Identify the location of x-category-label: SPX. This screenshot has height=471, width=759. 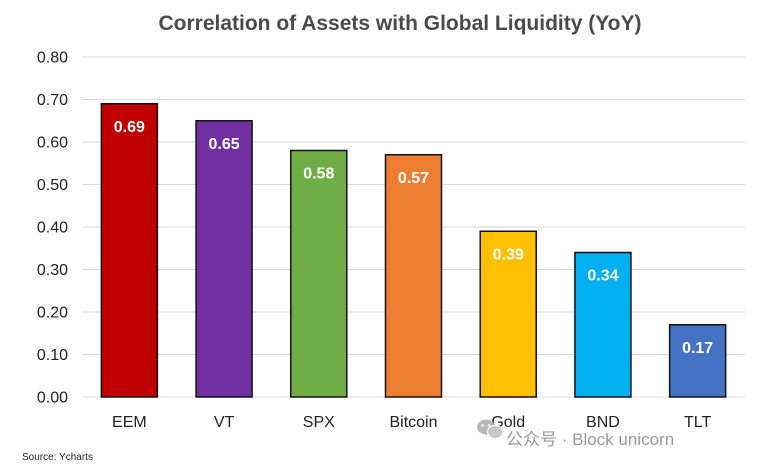
(319, 422).